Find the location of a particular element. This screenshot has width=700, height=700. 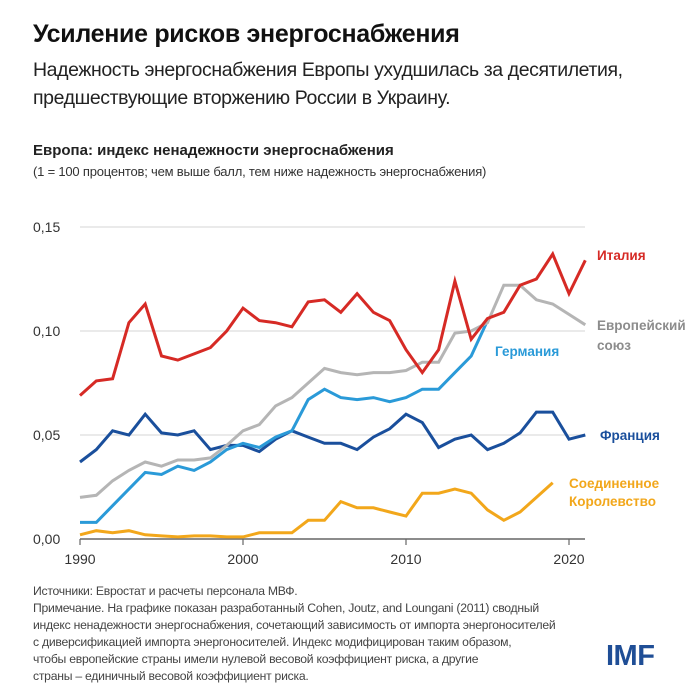

label-france: Франция is located at coordinates (630, 435).